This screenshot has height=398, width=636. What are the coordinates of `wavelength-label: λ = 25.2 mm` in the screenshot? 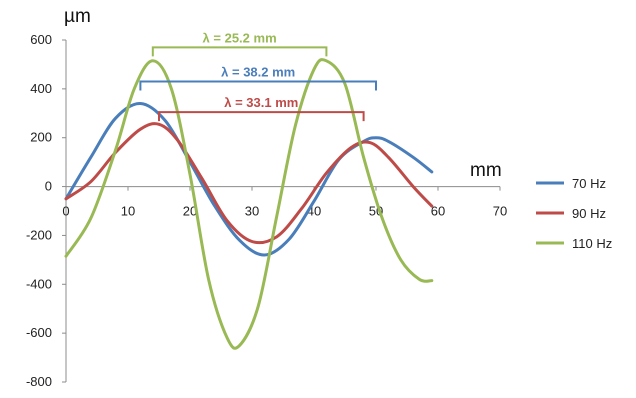 It's located at (240, 37).